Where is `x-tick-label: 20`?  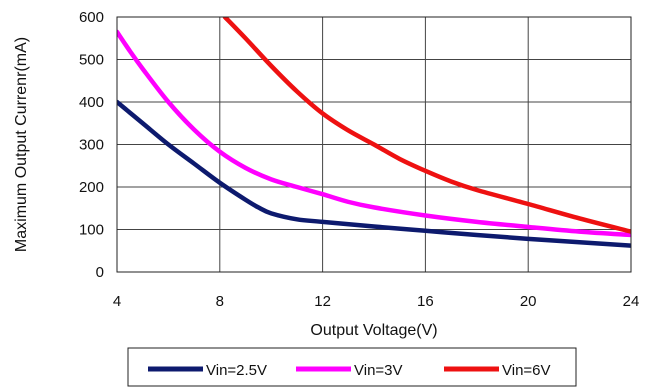
x-tick-label: 20 is located at coordinates (528, 301).